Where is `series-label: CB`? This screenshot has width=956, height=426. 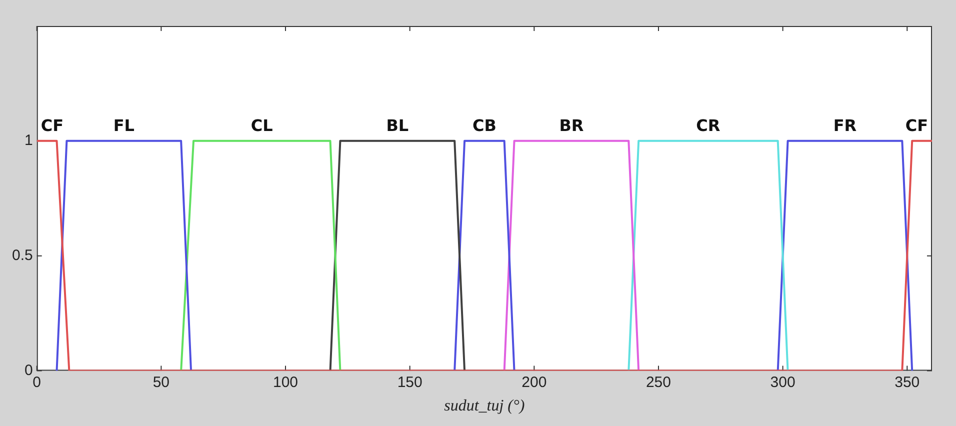 series-label: CB is located at coordinates (484, 126).